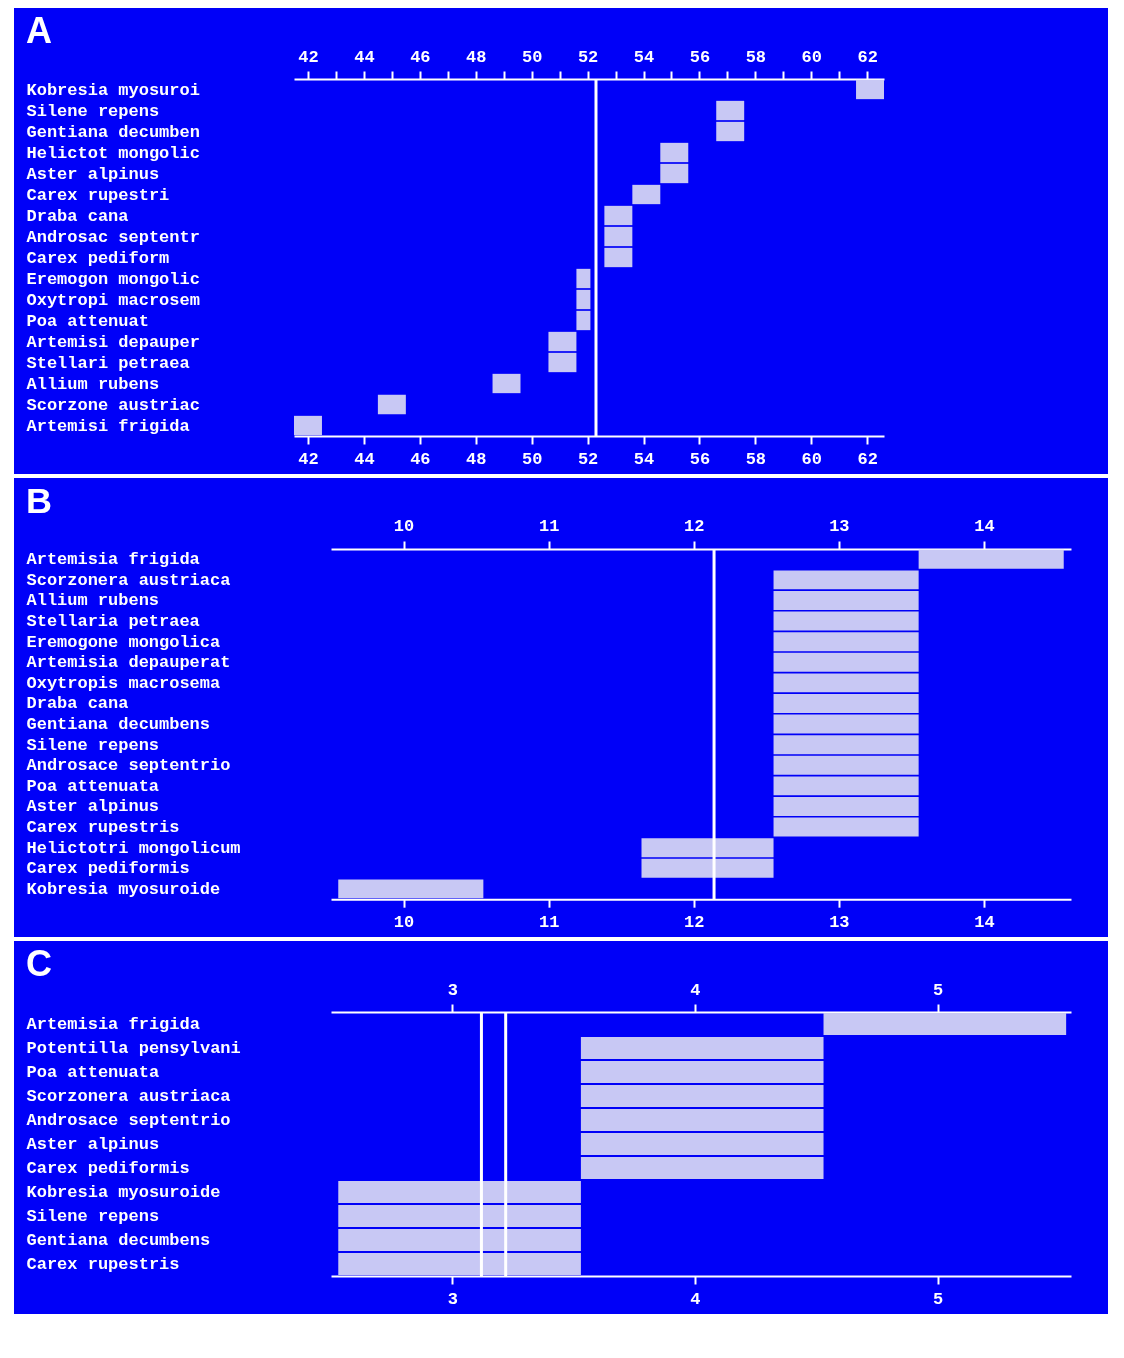 The height and width of the screenshot is (1358, 1124). What do you see at coordinates (39, 500) in the screenshot?
I see `text: B` at bounding box center [39, 500].